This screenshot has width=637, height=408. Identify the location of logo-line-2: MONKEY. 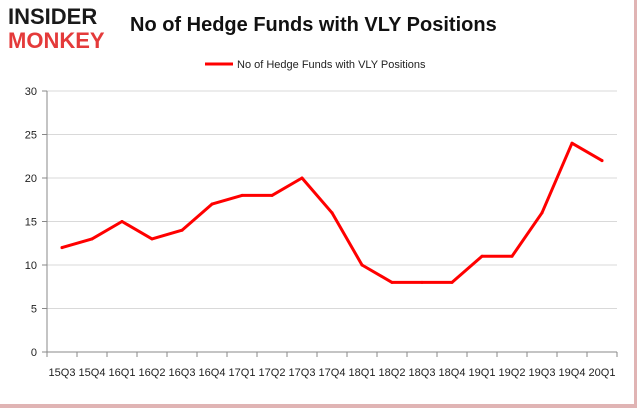
(56, 40).